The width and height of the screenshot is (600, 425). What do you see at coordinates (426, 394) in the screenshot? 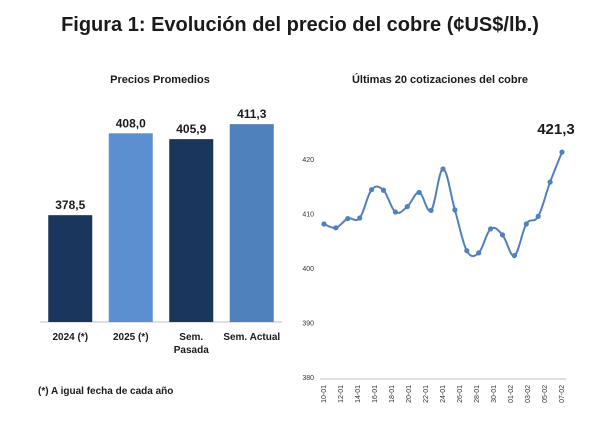
I see `x-tick-label-6: 22-01` at bounding box center [426, 394].